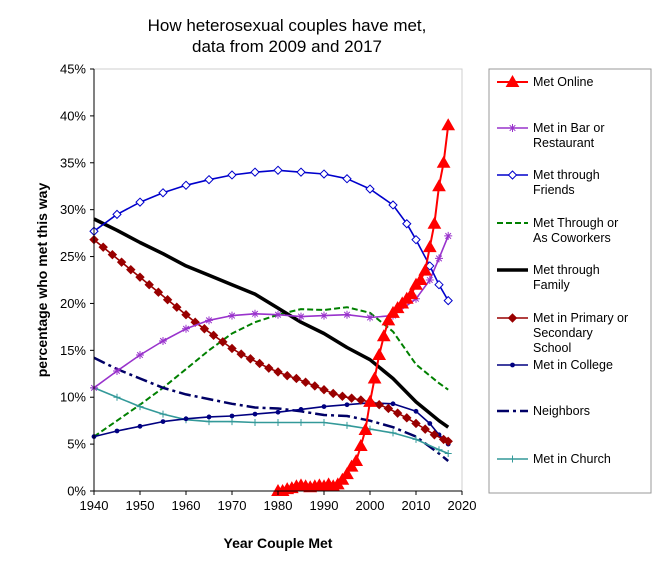 The height and width of the screenshot is (563, 664). Describe the element at coordinates (561, 411) in the screenshot. I see `legend-label: Neighbors` at that location.